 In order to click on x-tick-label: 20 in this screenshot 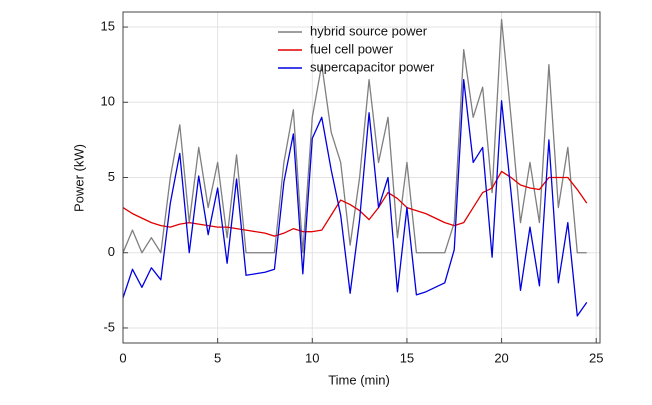, I will do `click(501, 357)`.